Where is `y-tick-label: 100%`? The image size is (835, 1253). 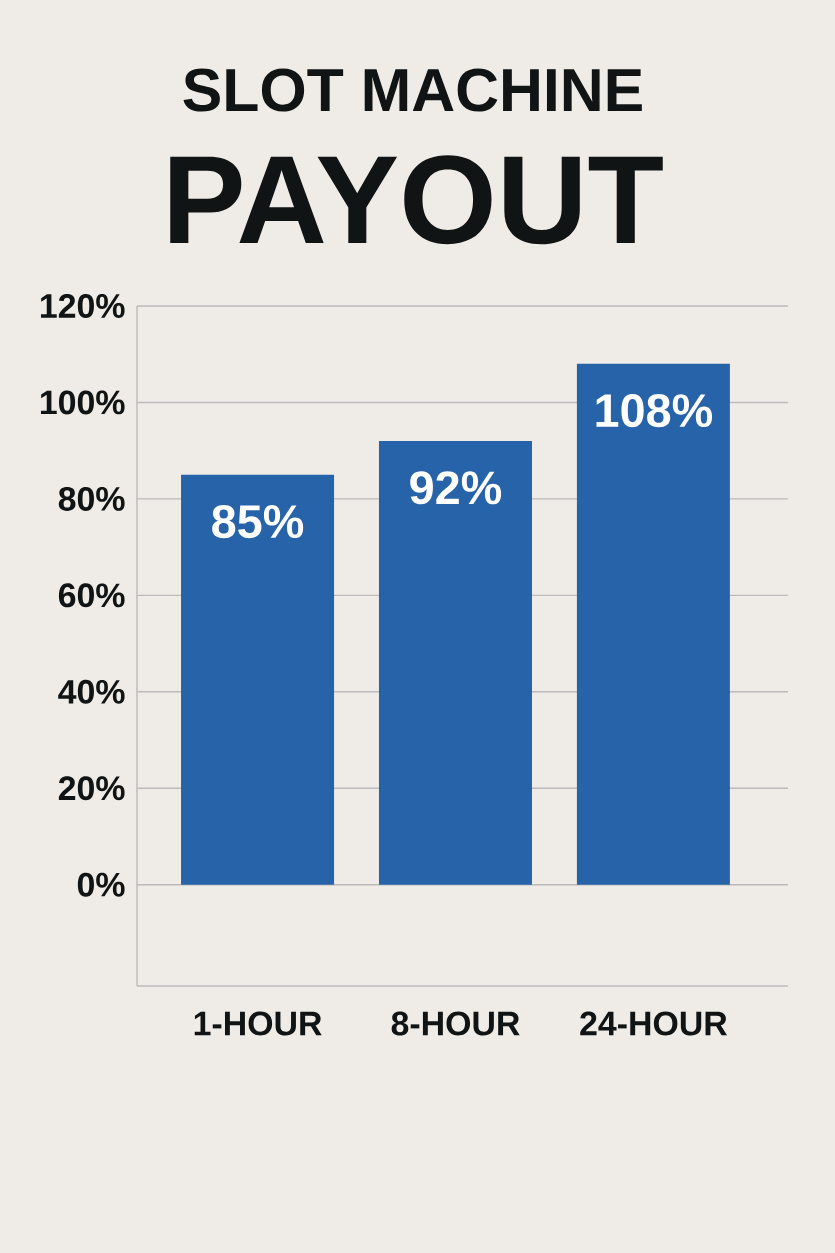 y-tick-label: 100% is located at coordinates (82, 402).